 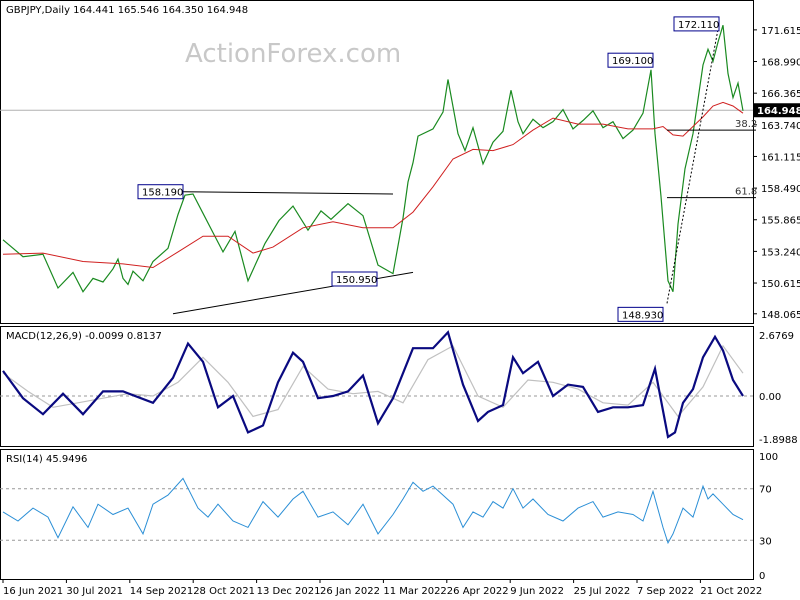 I want to click on watermark: ActionForex.com, so click(x=293, y=54).